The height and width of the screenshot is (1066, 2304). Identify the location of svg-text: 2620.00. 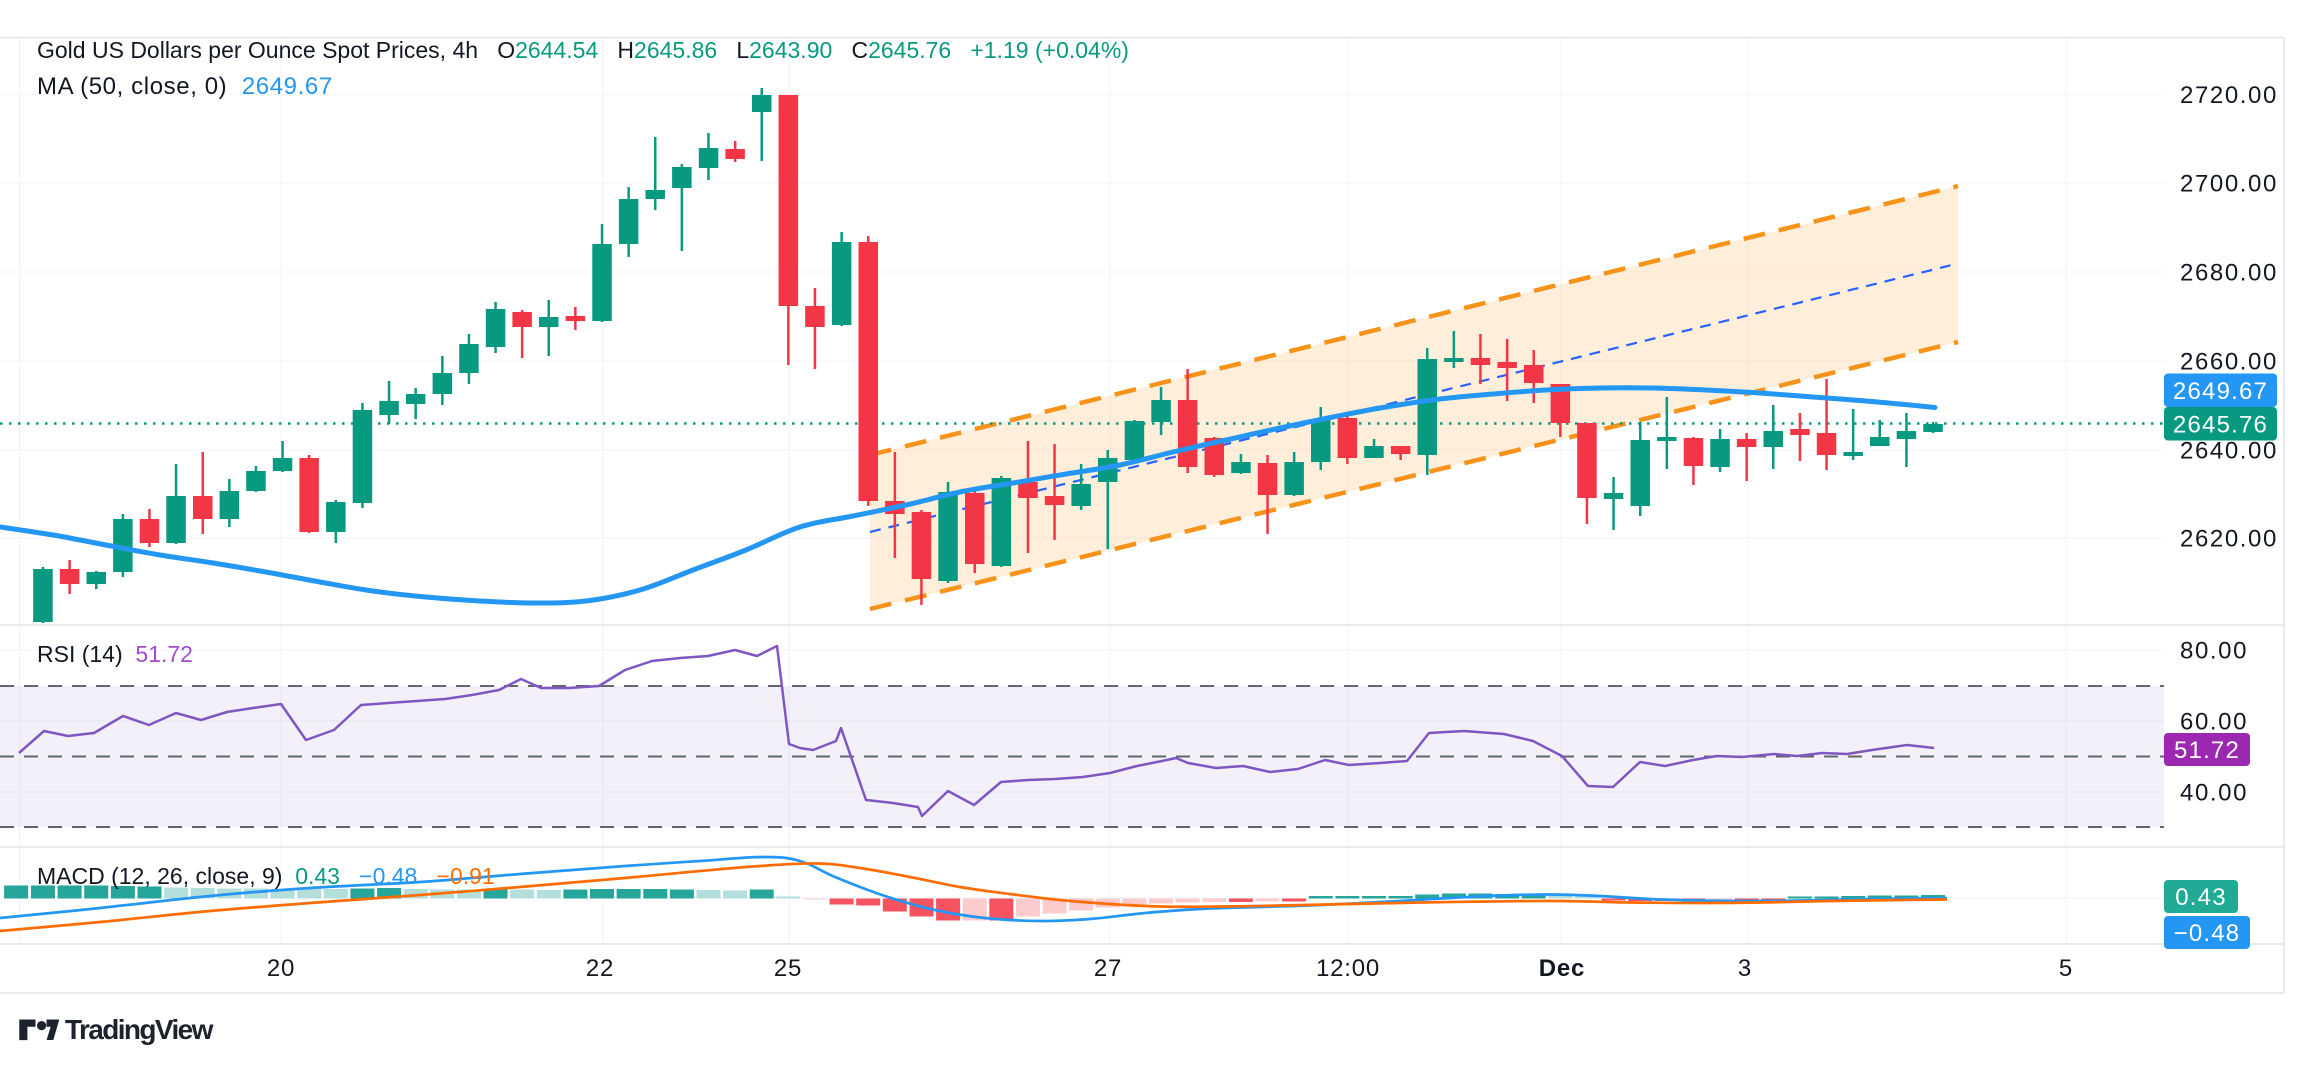
(2229, 539).